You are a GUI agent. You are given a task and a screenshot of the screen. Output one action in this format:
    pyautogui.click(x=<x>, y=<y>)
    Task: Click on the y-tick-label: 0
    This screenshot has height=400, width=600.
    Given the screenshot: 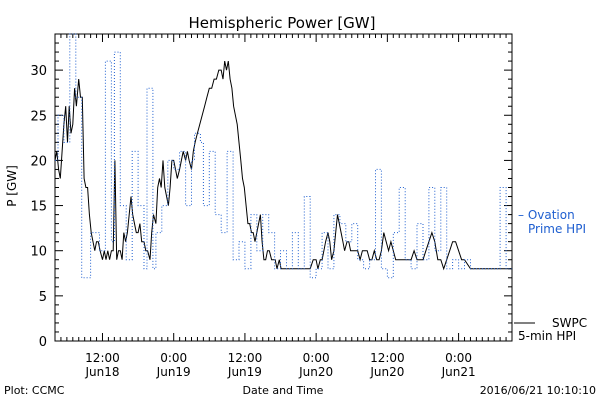 What is the action you would take?
    pyautogui.click(x=43, y=342)
    